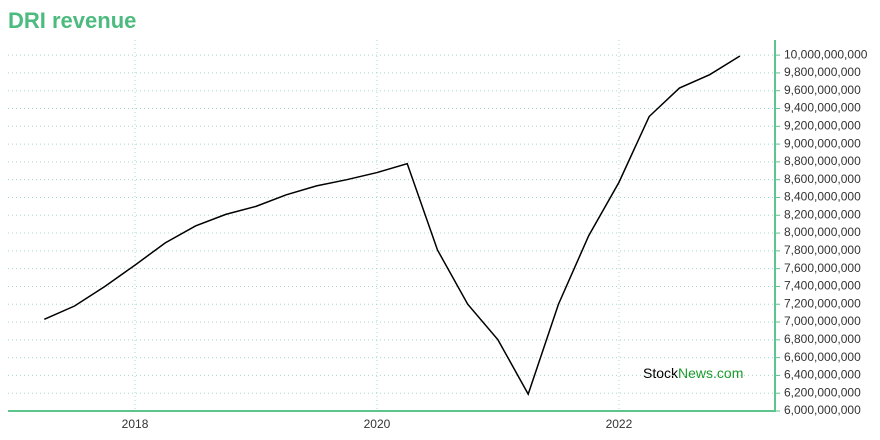 The width and height of the screenshot is (880, 440). I want to click on y-tick-label: 6,600,000,000, so click(822, 357).